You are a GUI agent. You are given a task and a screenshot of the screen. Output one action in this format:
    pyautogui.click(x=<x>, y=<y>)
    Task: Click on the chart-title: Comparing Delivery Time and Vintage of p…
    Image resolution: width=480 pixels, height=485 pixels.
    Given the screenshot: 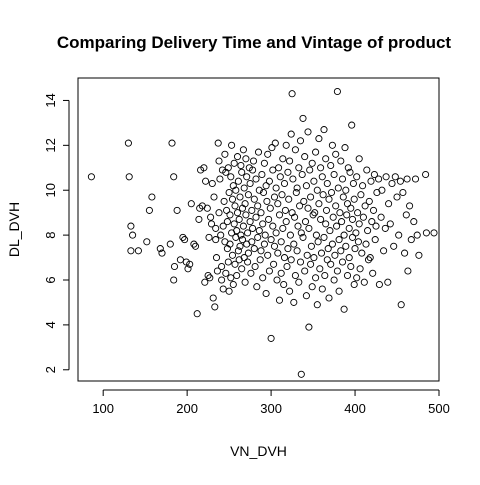 What is the action you would take?
    pyautogui.click(x=254, y=42)
    